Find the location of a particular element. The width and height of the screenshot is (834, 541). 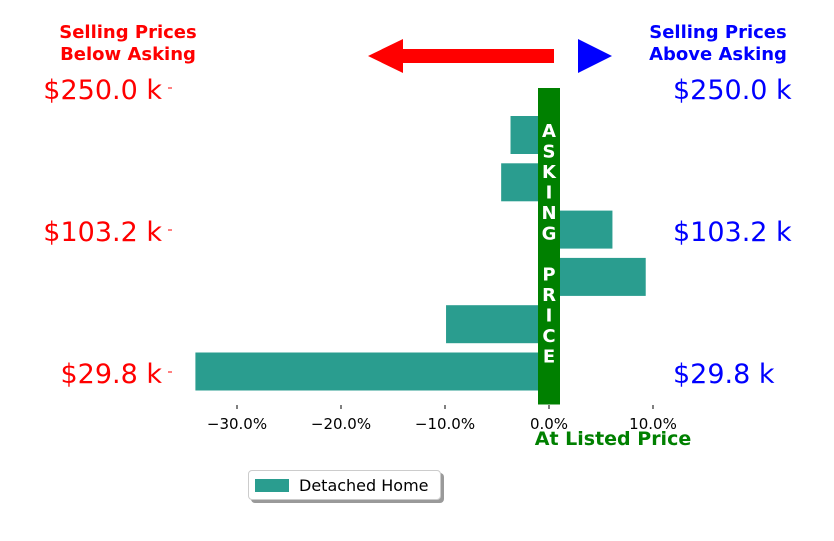

asking-price-letter: R is located at coordinates (549, 295).